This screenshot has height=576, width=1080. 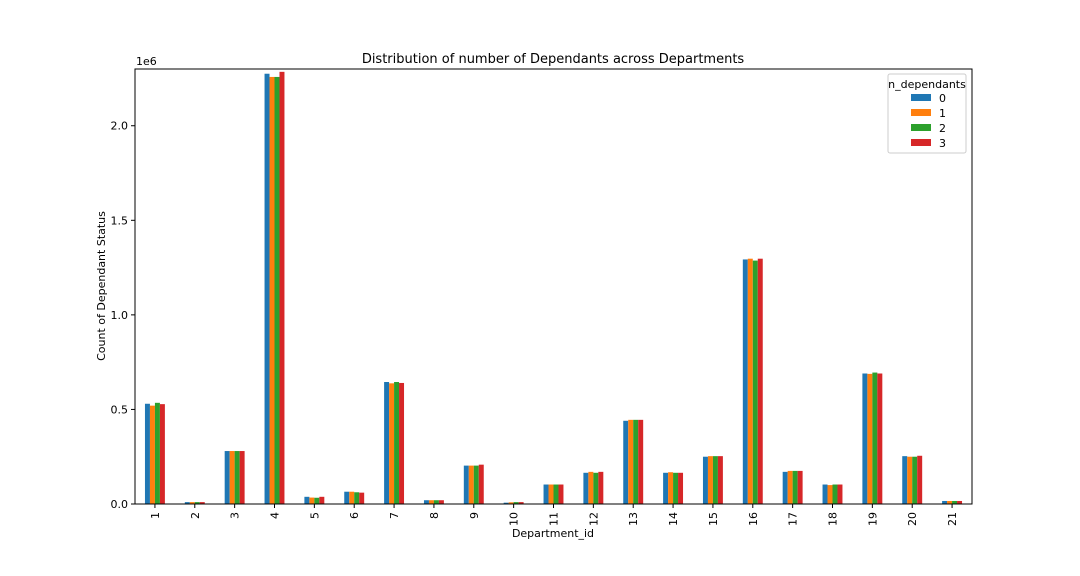 What do you see at coordinates (394, 515) in the screenshot?
I see `x-tick-label: 7` at bounding box center [394, 515].